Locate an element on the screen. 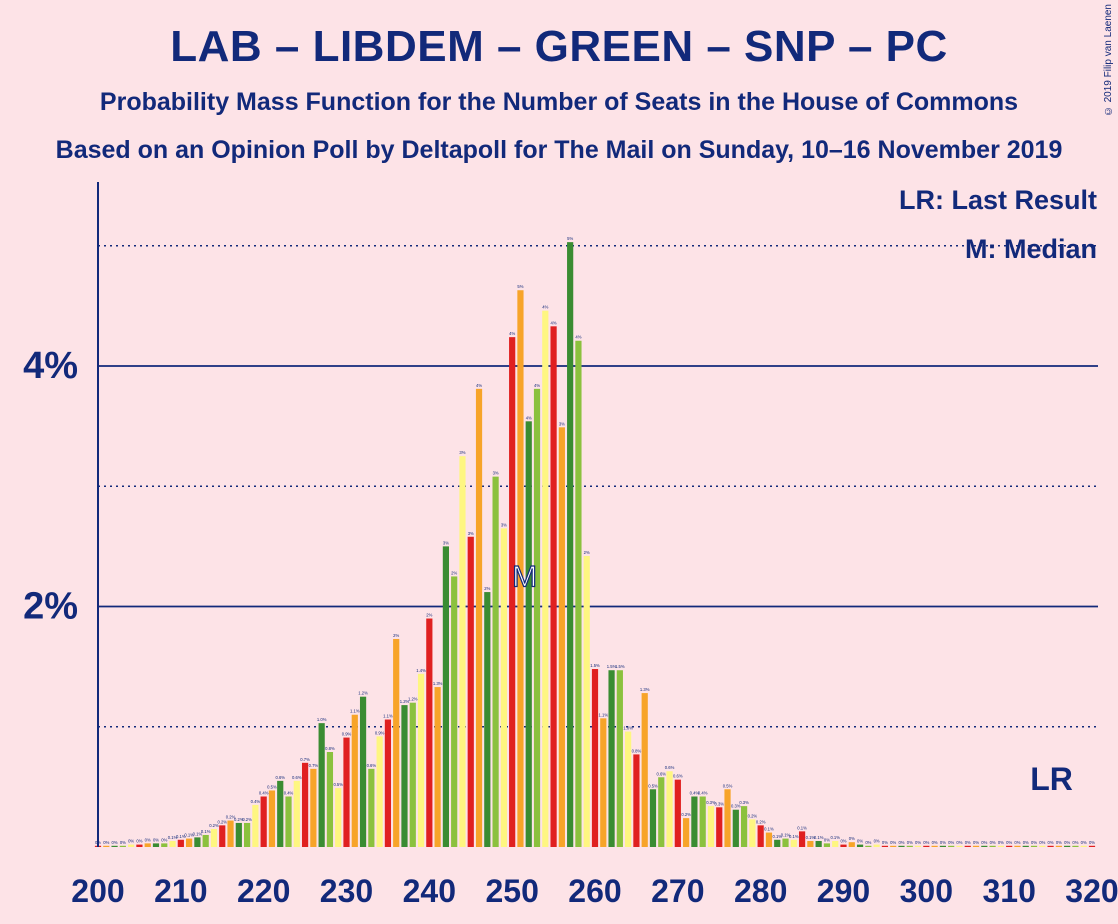 The image size is (1118, 924). data-label-seat-301: 0% is located at coordinates (935, 842).